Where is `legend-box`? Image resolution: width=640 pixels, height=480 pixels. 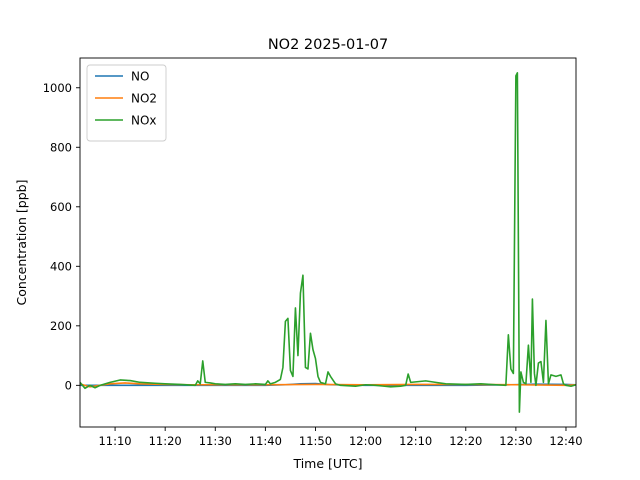 legend-box is located at coordinates (126, 103).